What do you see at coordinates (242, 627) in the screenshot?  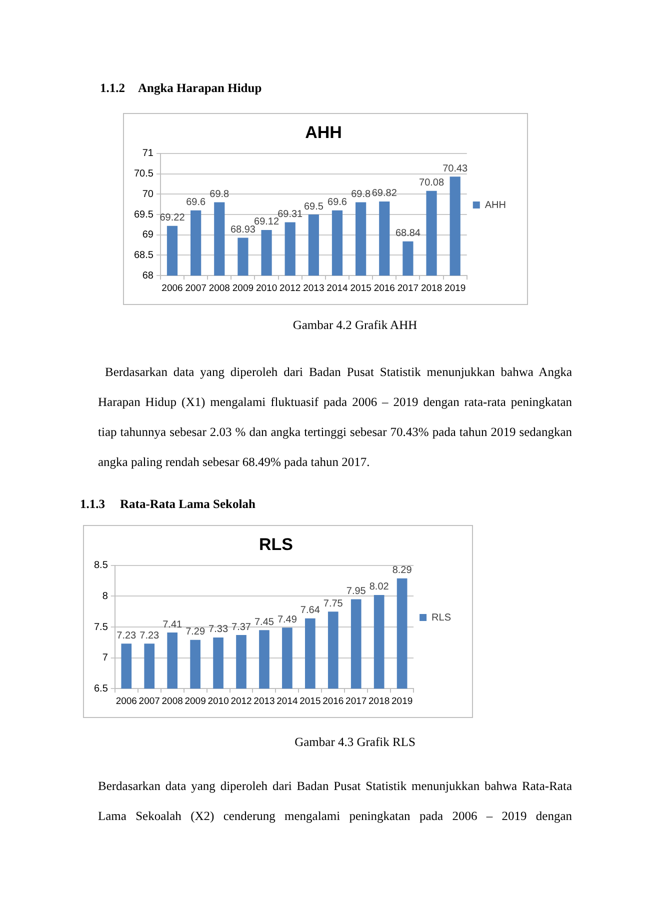 I see `data-label: 7.37` at bounding box center [242, 627].